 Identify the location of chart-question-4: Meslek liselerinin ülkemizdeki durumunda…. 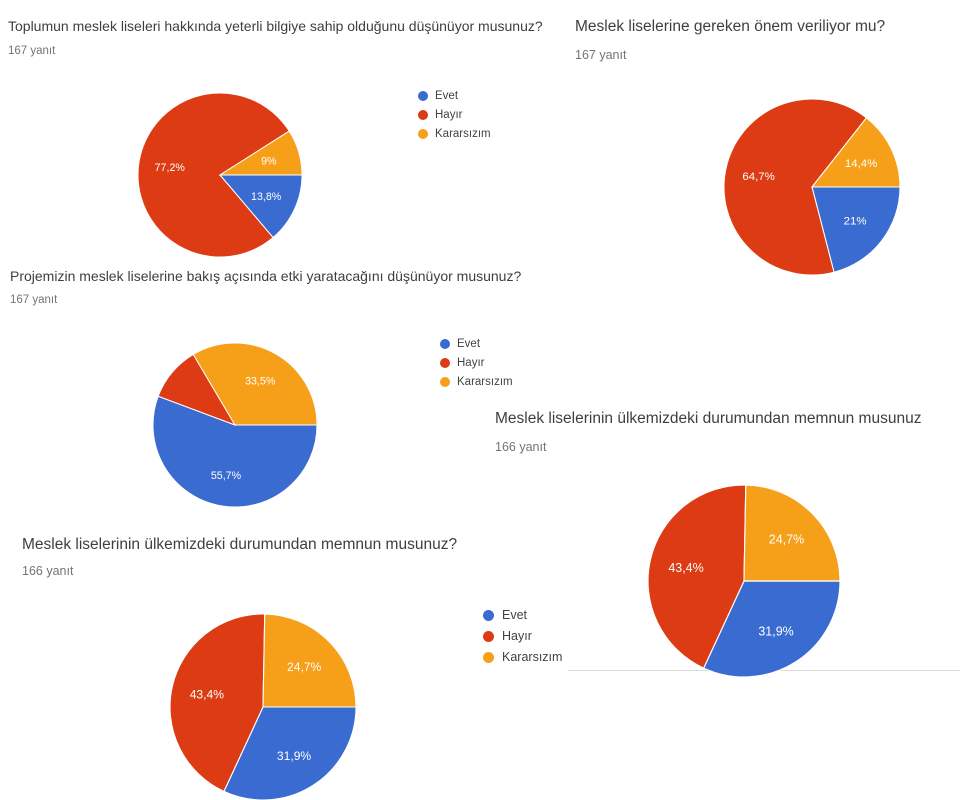
(708, 418).